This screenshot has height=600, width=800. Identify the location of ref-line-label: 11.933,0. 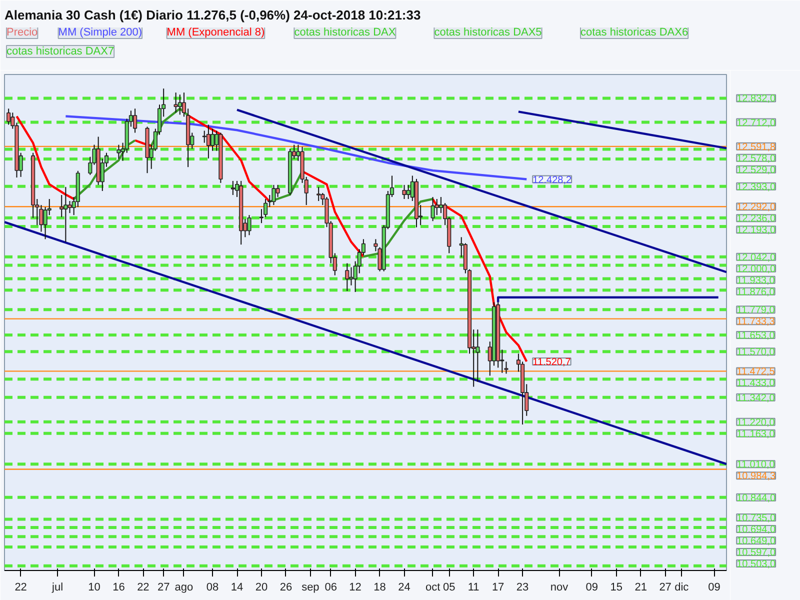
(756, 280).